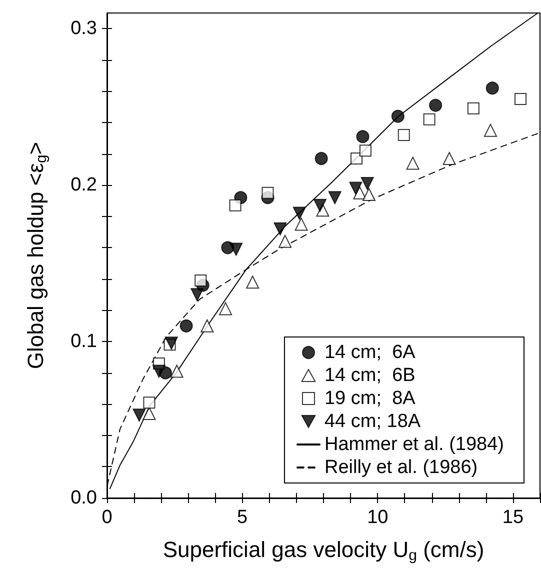 The width and height of the screenshot is (541, 568). What do you see at coordinates (370, 375) in the screenshot?
I see `legend-label: 14 cm; 6B` at bounding box center [370, 375].